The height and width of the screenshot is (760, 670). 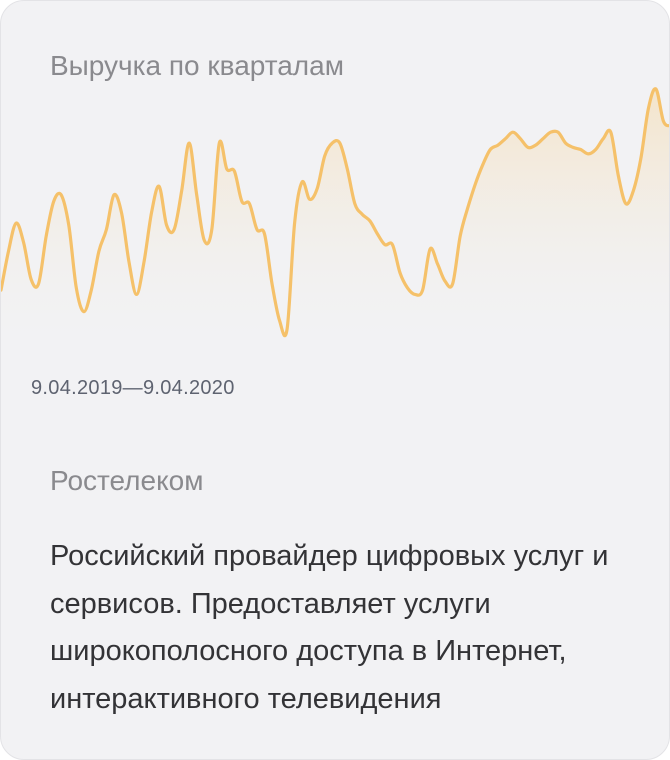 I want to click on date-range: 9.04.2019—9.04.2020, so click(x=133, y=388).